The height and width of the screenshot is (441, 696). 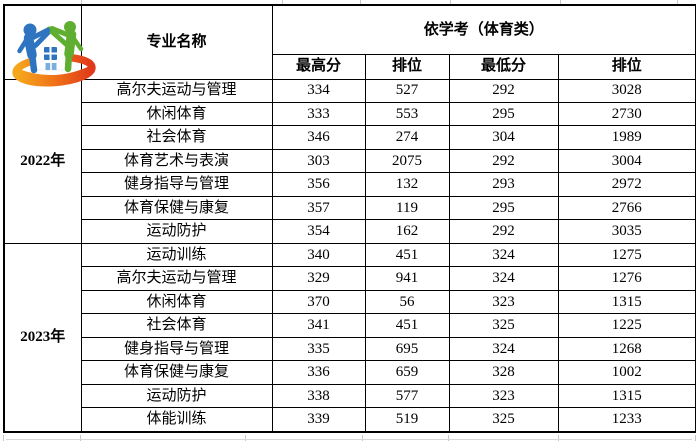 I want to click on max-rank-cell: 695, so click(x=407, y=349).